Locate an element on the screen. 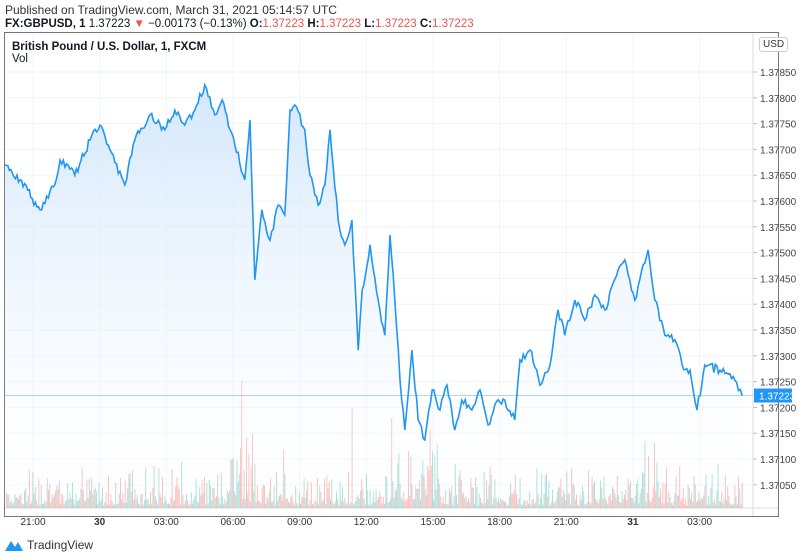  y-tick-label: 1.37700 is located at coordinates (778, 150).